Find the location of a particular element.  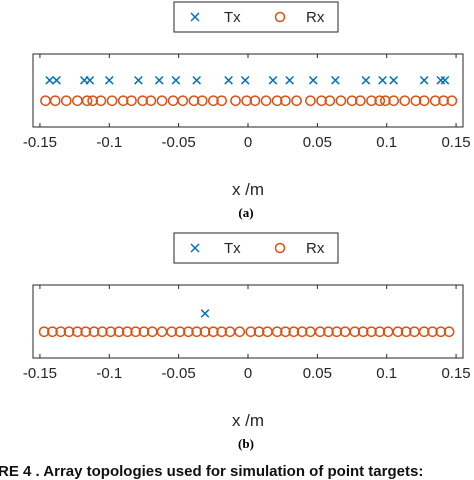

tx-series-a is located at coordinates (247, 80).